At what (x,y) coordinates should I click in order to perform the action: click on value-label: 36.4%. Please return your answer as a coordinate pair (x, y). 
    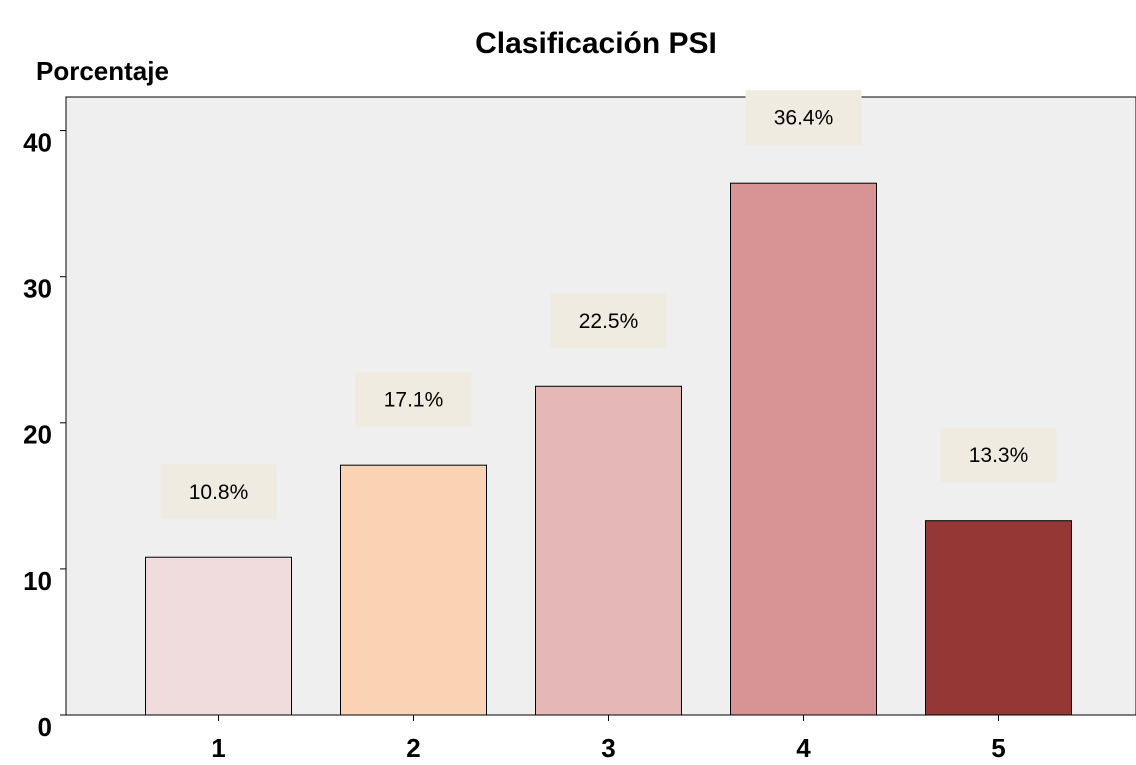
    Looking at the image, I should click on (804, 118).